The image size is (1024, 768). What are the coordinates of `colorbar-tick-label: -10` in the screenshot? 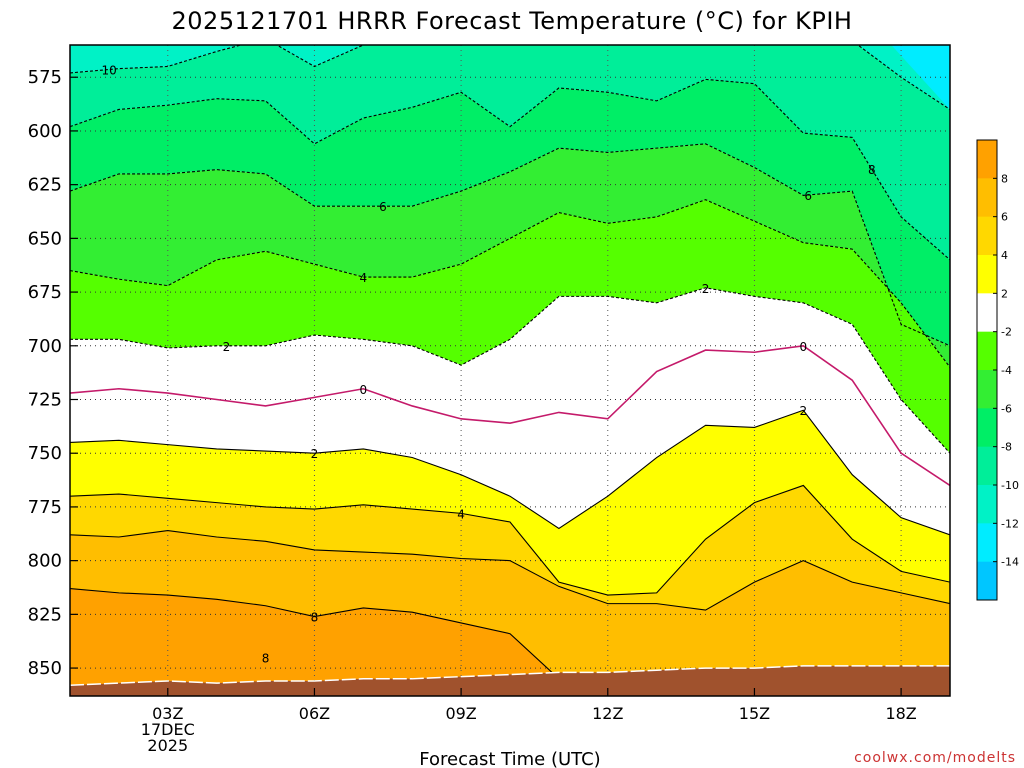 It's located at (1010, 485).